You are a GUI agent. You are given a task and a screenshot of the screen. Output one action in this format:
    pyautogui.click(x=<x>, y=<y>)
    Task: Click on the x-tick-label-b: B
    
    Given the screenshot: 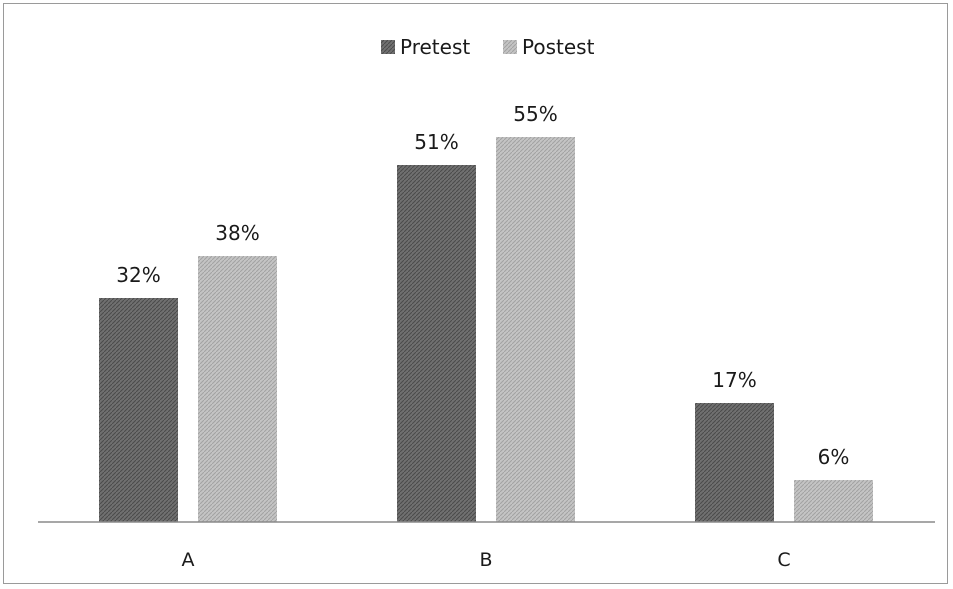 What is the action you would take?
    pyautogui.click(x=485, y=560)
    